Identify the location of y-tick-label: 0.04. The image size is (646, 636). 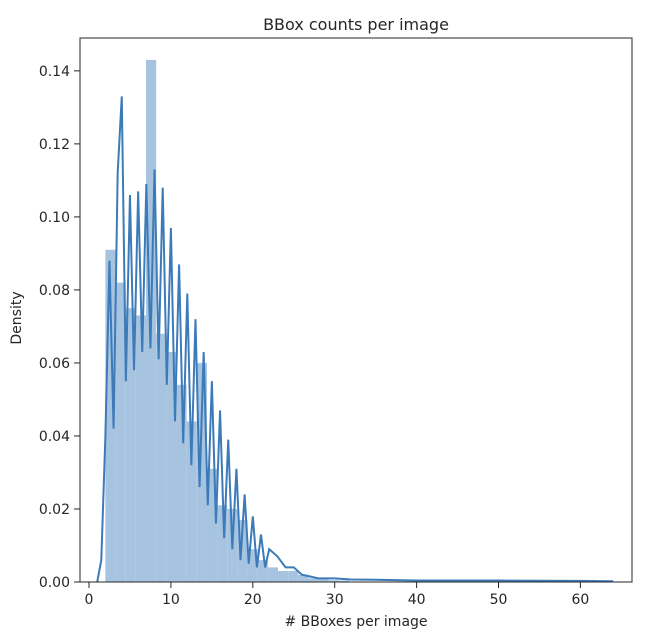
(54, 437).